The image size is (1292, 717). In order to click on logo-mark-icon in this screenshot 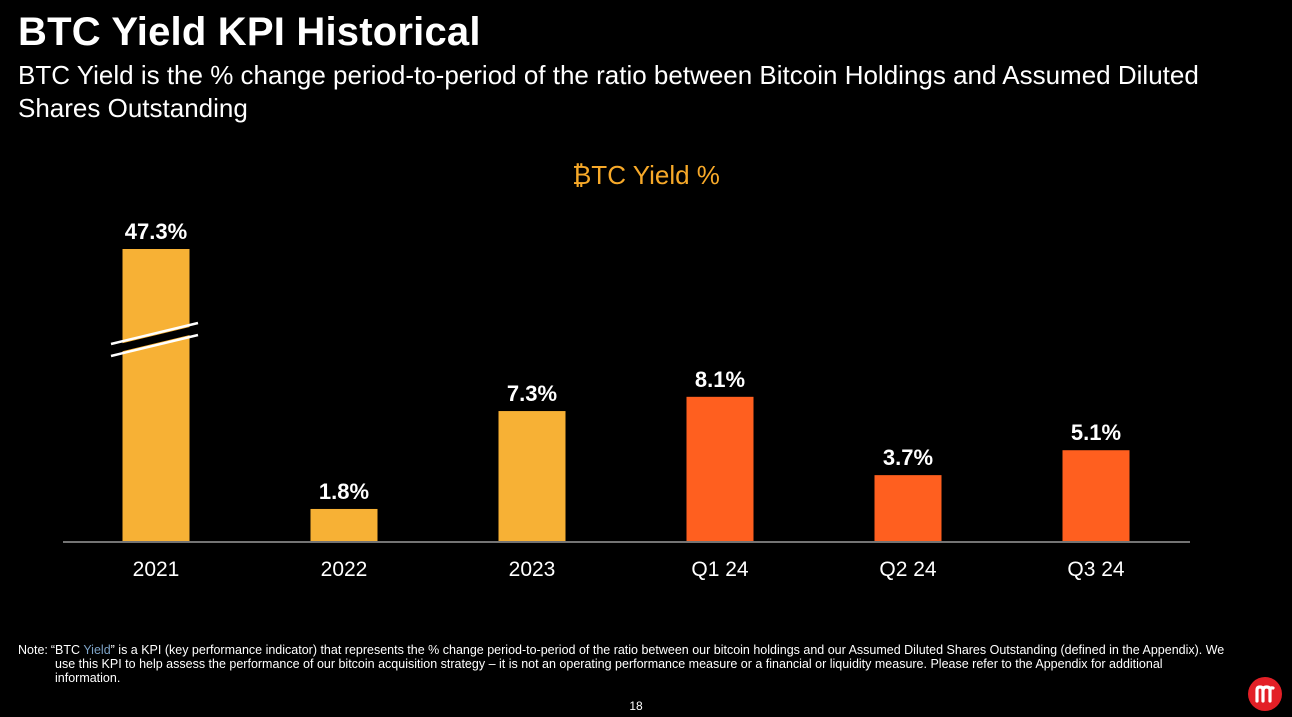, I will do `click(1265, 694)`.